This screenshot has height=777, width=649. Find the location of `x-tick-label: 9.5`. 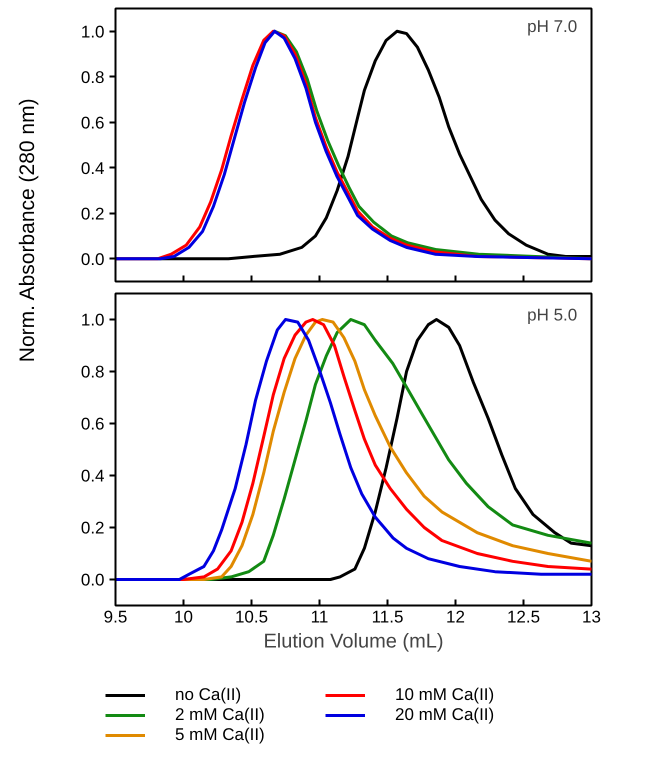

x-tick-label: 9.5 is located at coordinates (116, 617).